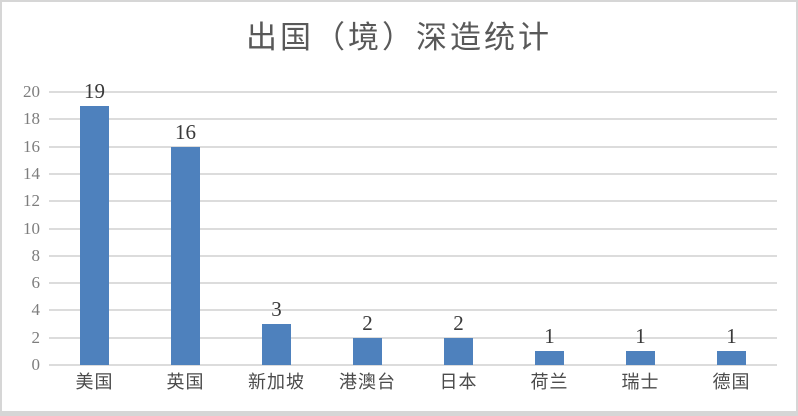  Describe the element at coordinates (276, 382) in the screenshot. I see `x-axis-category-label: 新加坡` at that location.